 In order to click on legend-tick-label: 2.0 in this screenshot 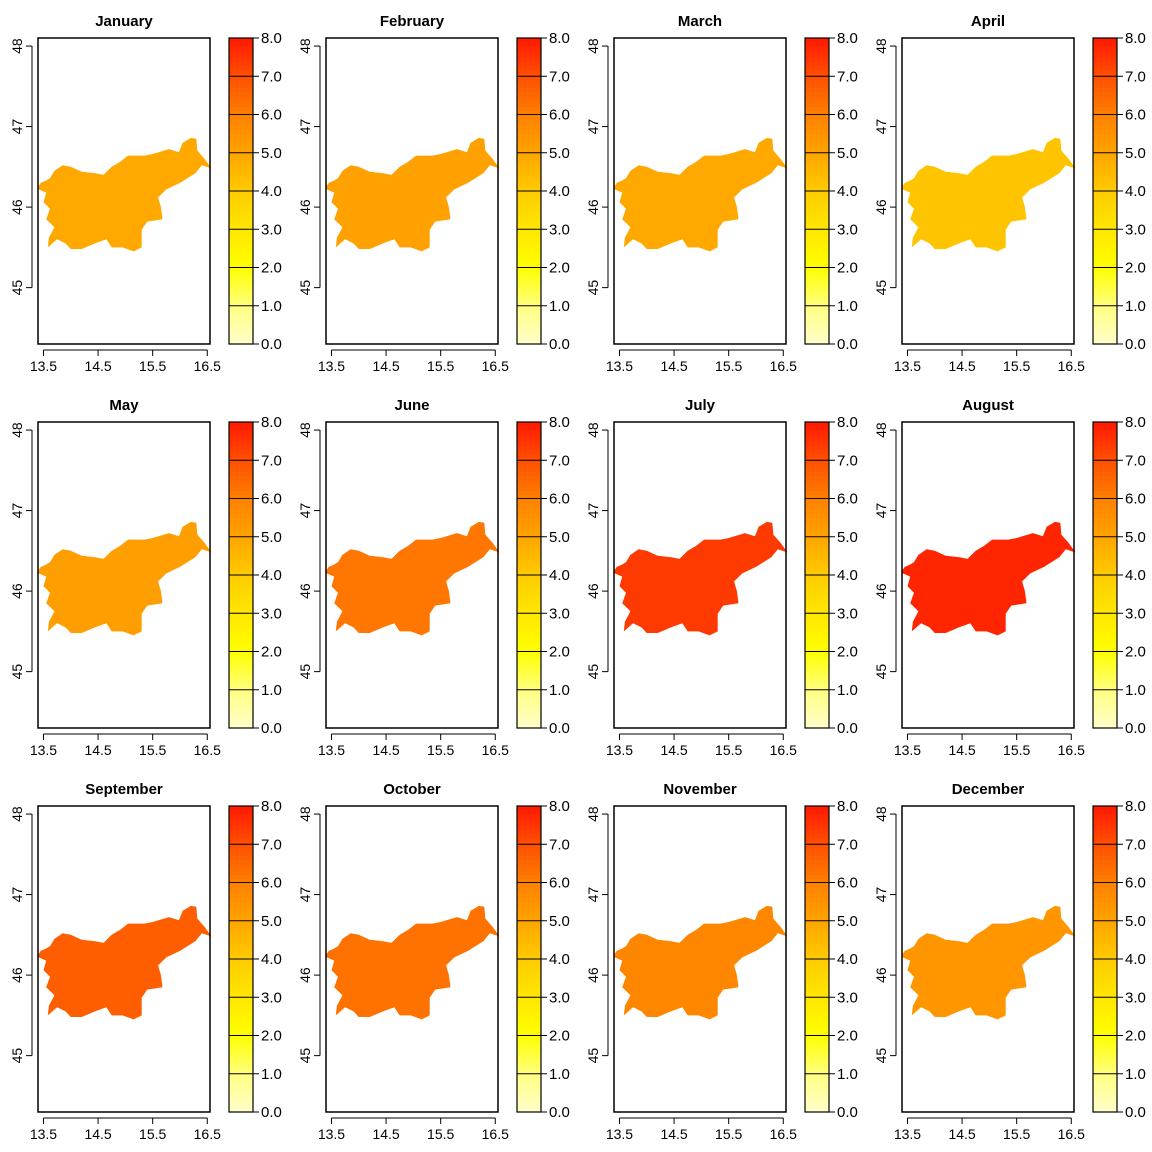, I will do `click(1135, 268)`.